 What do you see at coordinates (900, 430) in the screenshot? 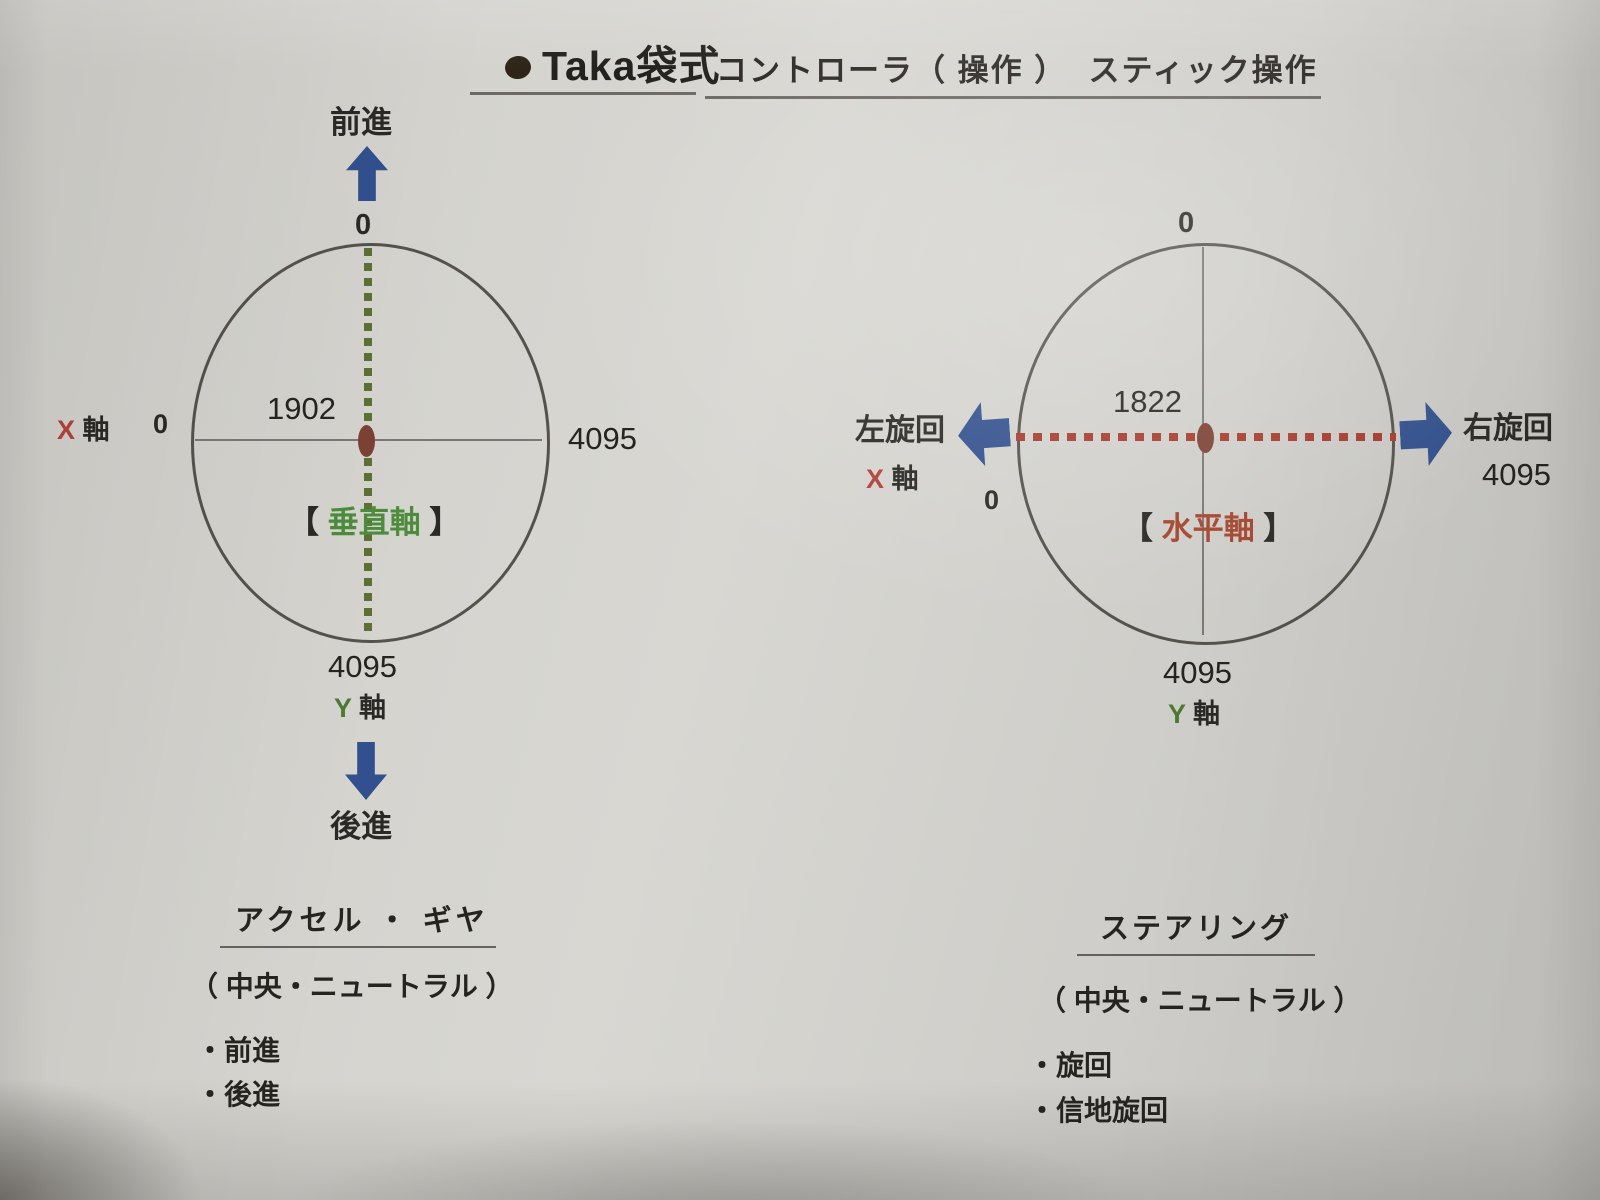
I see `left-turn-label: 左旋回` at bounding box center [900, 430].